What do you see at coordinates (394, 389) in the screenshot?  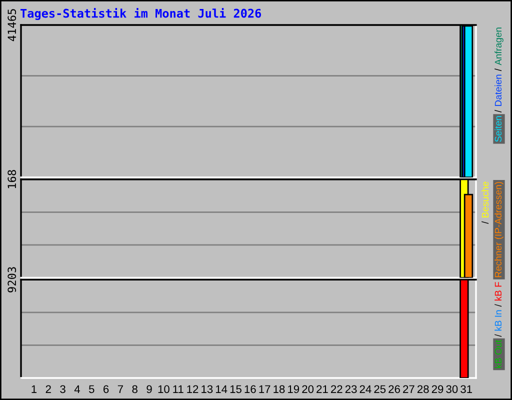 I see `x-tick-label: 26` at bounding box center [394, 389].